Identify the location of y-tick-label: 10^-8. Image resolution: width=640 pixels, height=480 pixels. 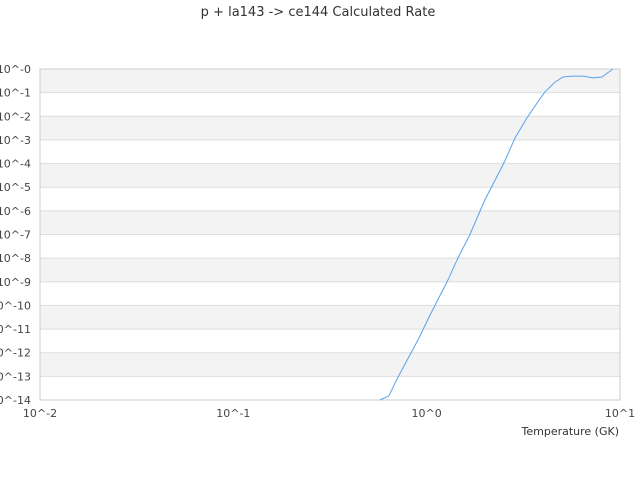
(15, 258).